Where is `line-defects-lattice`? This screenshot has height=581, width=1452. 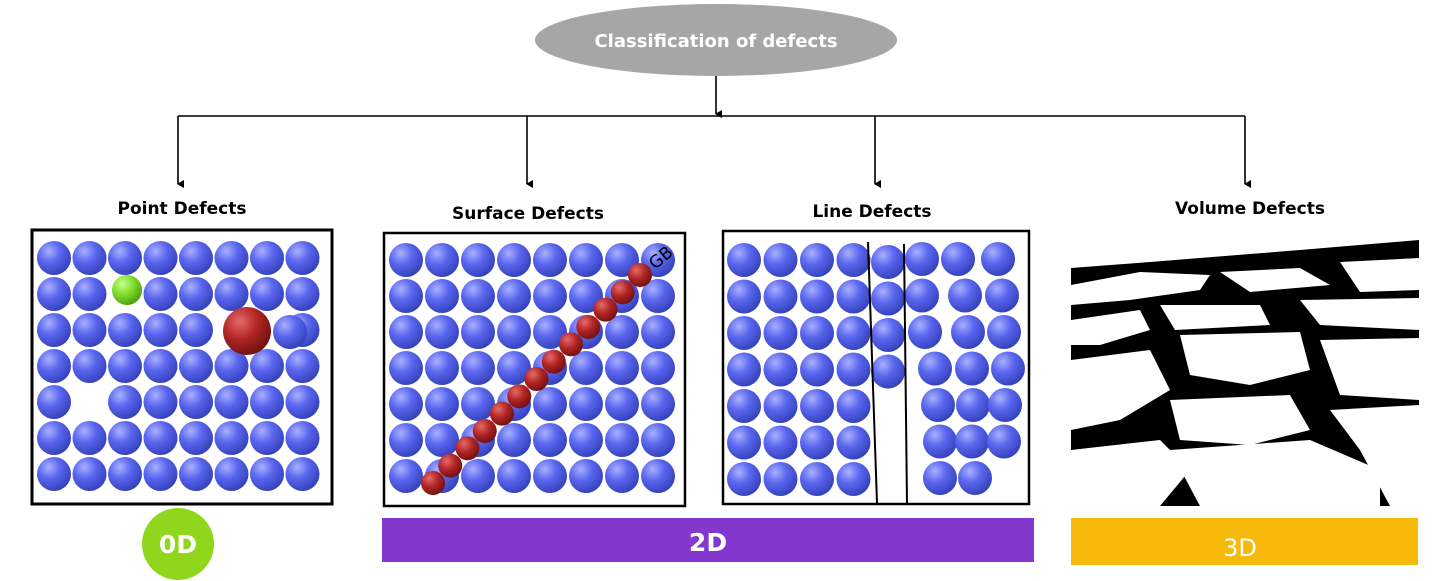 line-defects-lattice is located at coordinates (876, 369).